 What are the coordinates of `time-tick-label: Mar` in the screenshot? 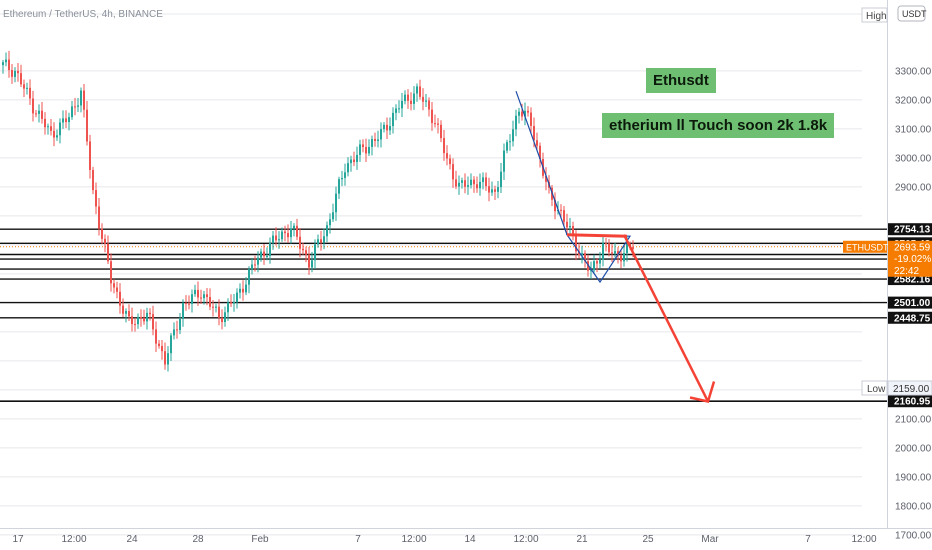 It's located at (710, 539).